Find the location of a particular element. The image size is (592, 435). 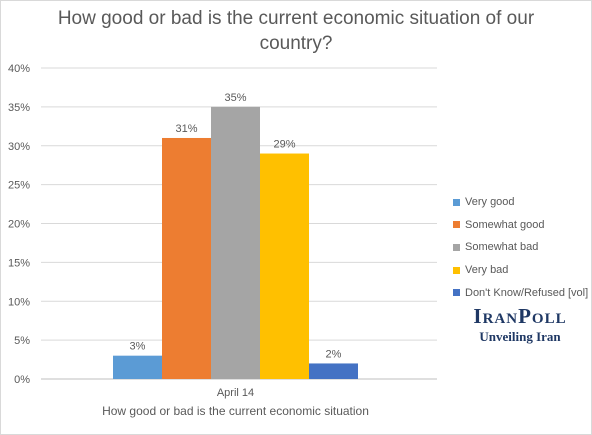

x-tick-label: April 14 is located at coordinates (235, 393).